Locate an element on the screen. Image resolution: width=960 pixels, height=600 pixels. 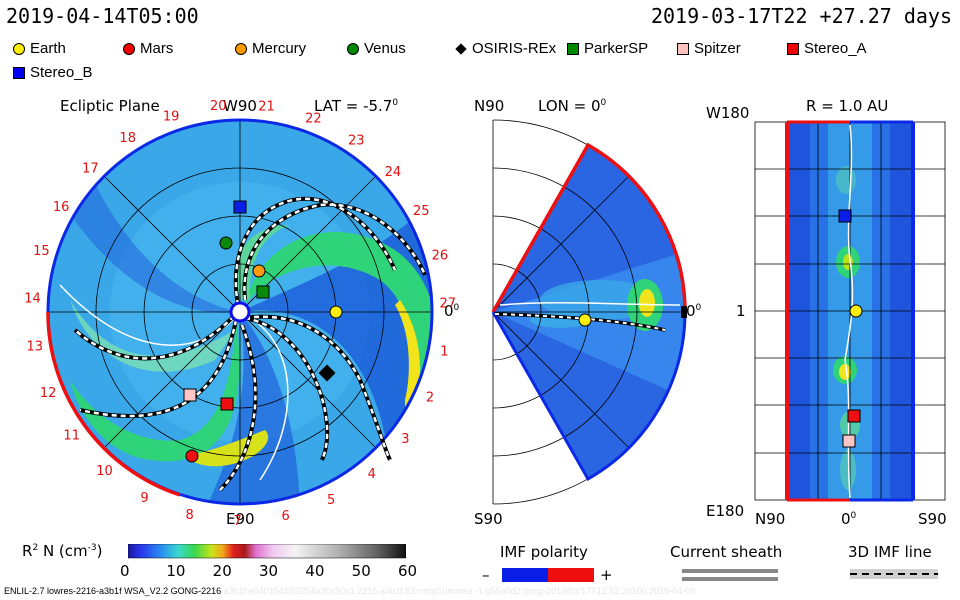
map-bottom-left: E180 is located at coordinates (725, 511).